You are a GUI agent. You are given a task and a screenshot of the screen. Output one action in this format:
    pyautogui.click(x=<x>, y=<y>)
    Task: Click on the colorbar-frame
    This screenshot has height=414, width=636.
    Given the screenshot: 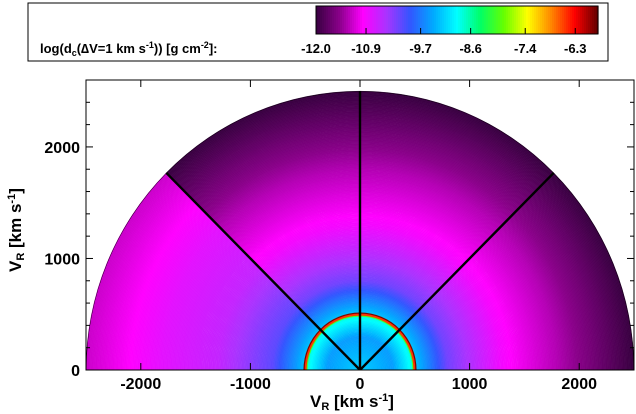 What is the action you would take?
    pyautogui.click(x=457, y=20)
    